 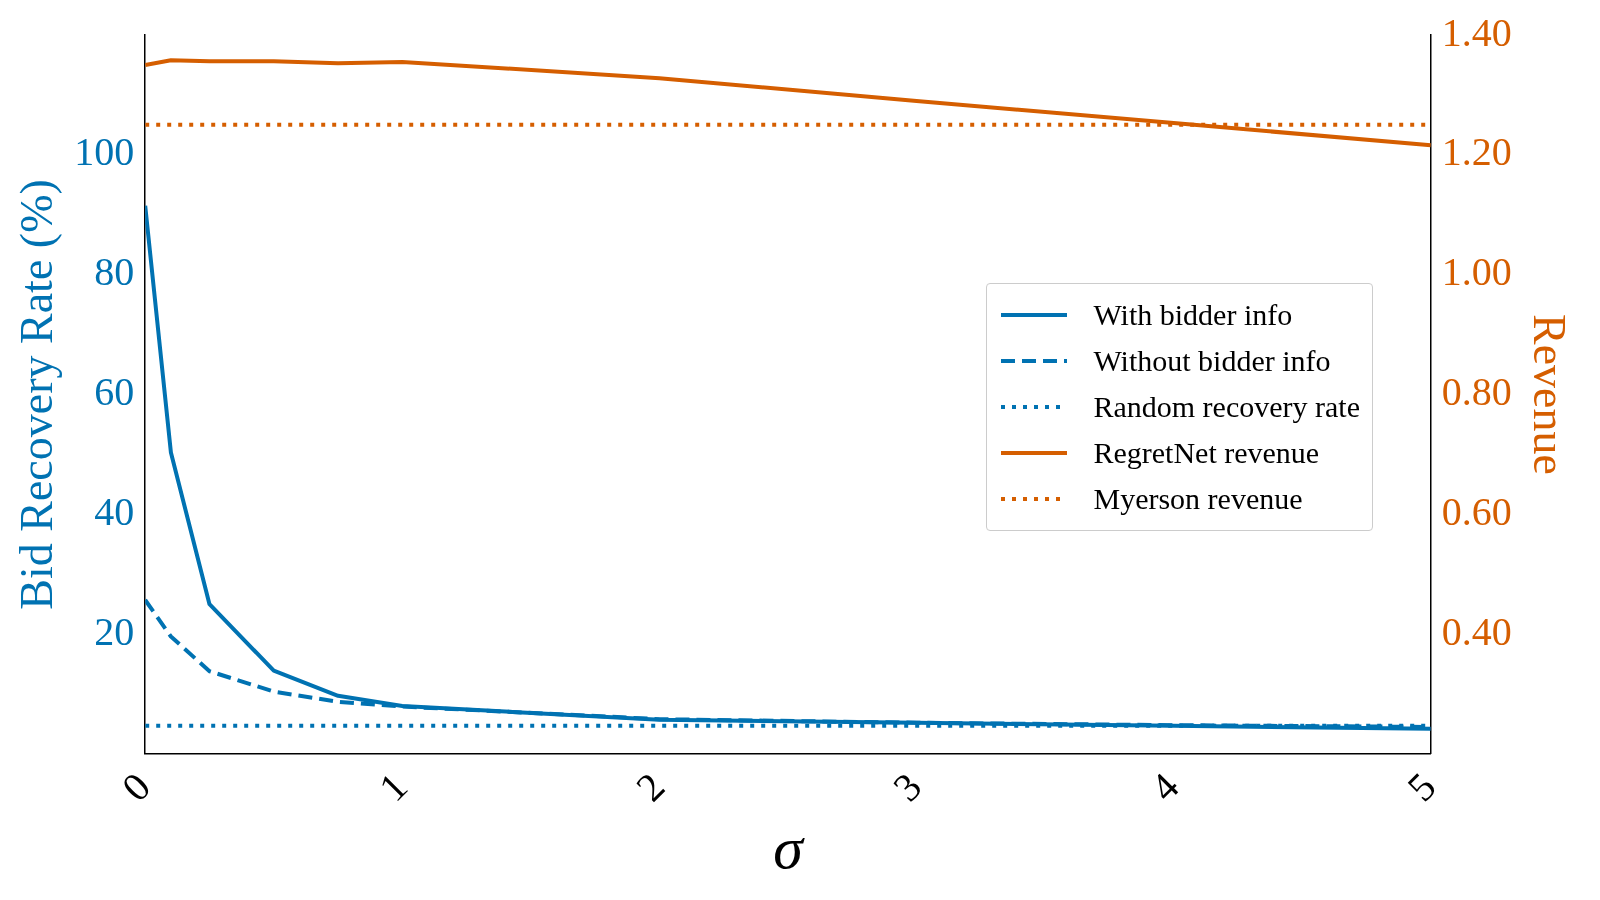 I want to click on y-tick-label: 20, so click(x=114, y=631).